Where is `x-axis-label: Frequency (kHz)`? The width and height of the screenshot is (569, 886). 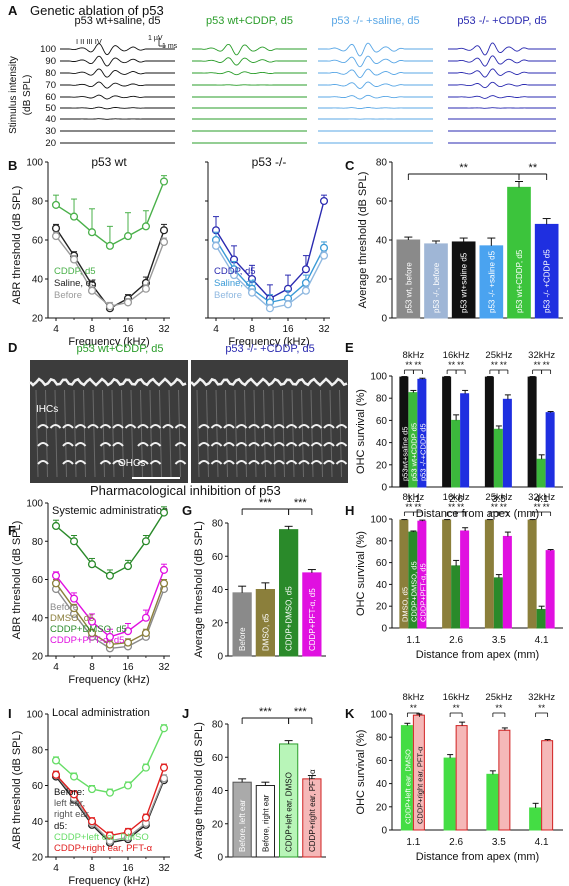
x-axis-label: Frequency (kHz) is located at coordinates (268, 342).